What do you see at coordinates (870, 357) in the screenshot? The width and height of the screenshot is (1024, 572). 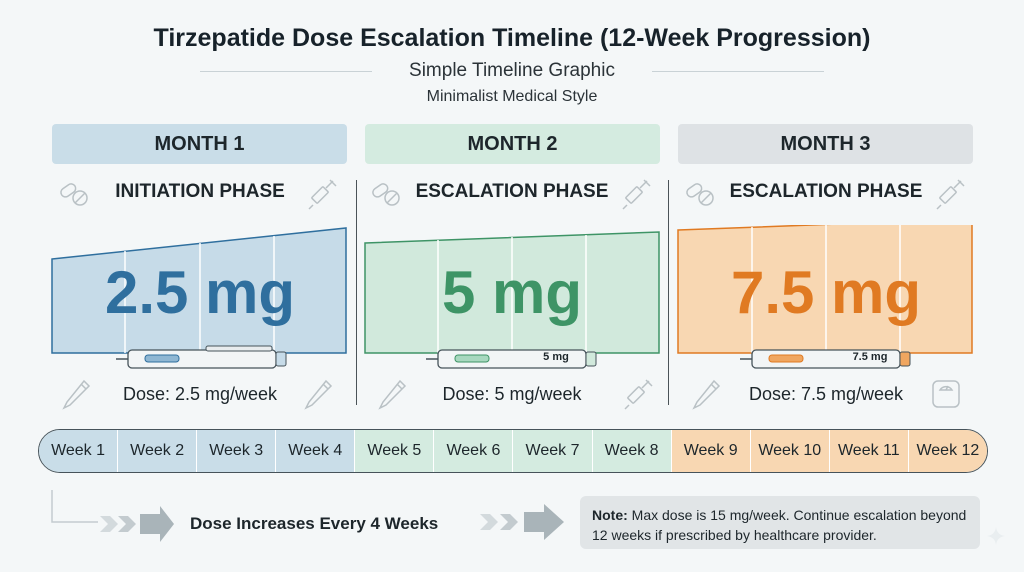 I see `month-3-pen-label: 7.5 mg` at bounding box center [870, 357].